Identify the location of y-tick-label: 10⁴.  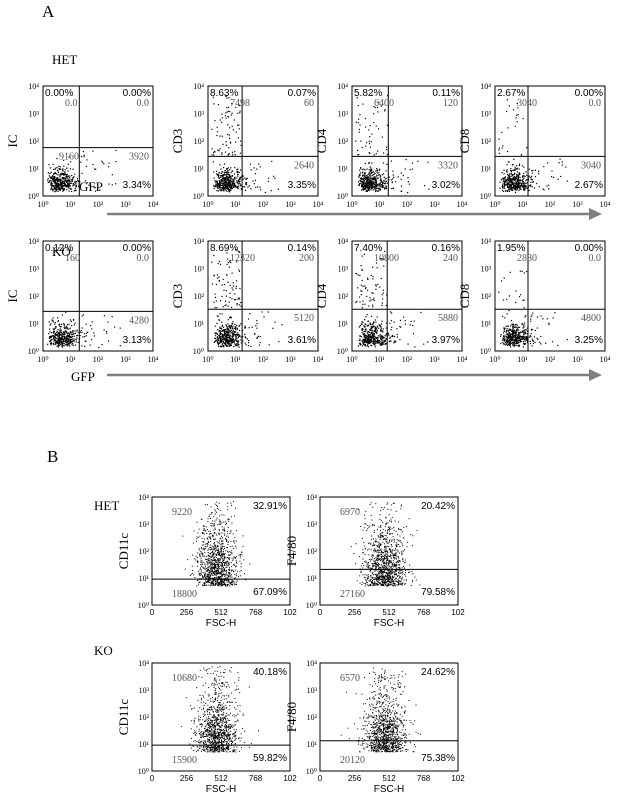
(143, 497).